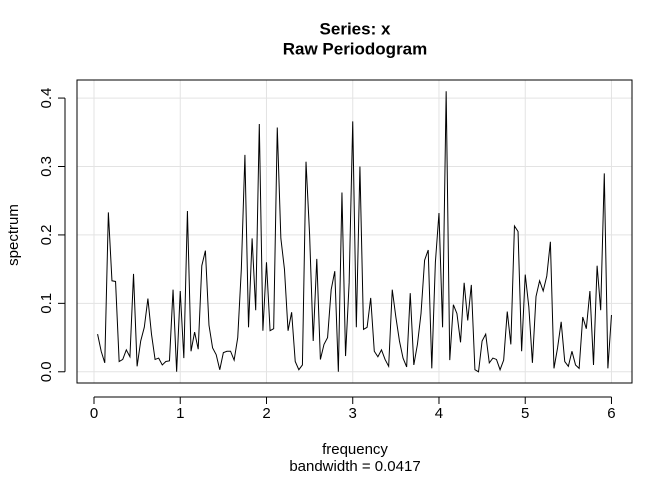  What do you see at coordinates (180, 413) in the screenshot?
I see `x-tick-label: 1` at bounding box center [180, 413].